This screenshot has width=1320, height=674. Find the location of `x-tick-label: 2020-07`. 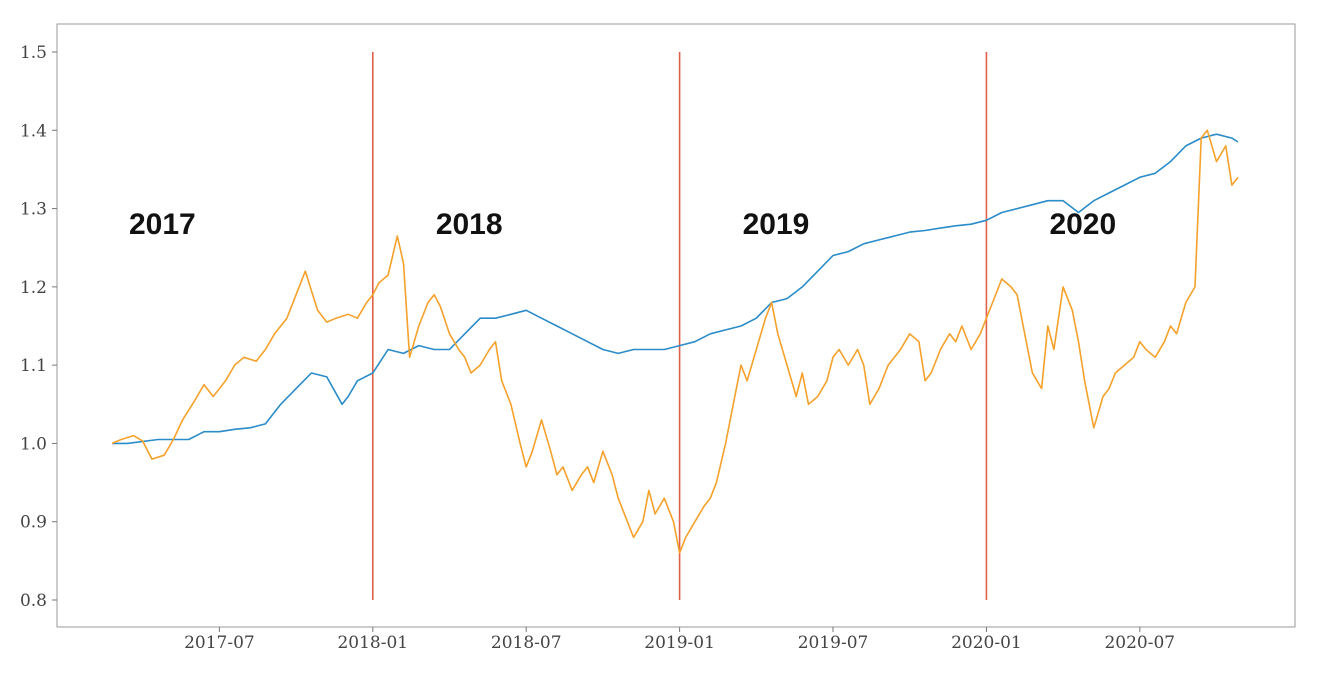

x-tick-label: 2020-07 is located at coordinates (1139, 643).